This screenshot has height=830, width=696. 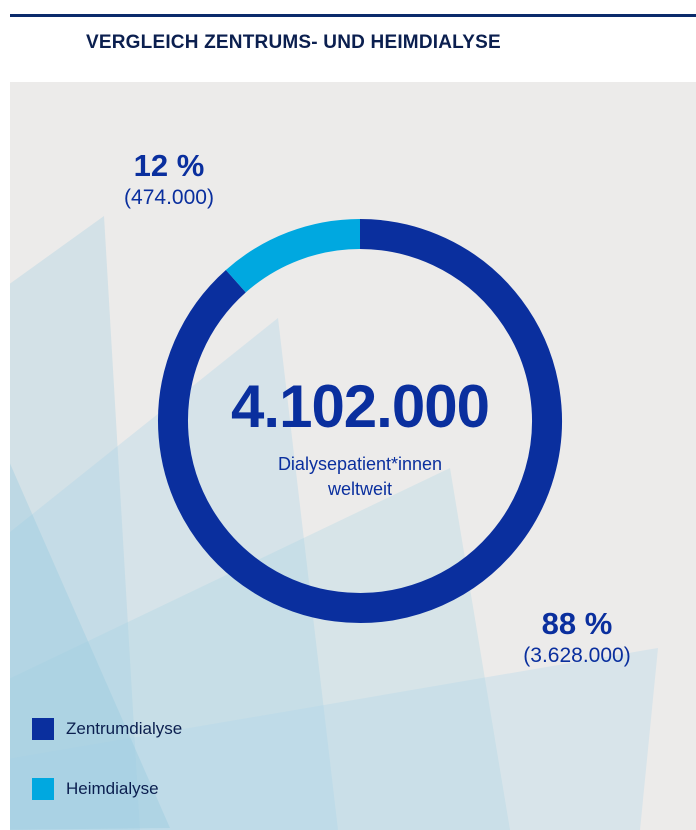 I want to click on legend-swatch-zentrumdialyse, so click(x=43, y=729).